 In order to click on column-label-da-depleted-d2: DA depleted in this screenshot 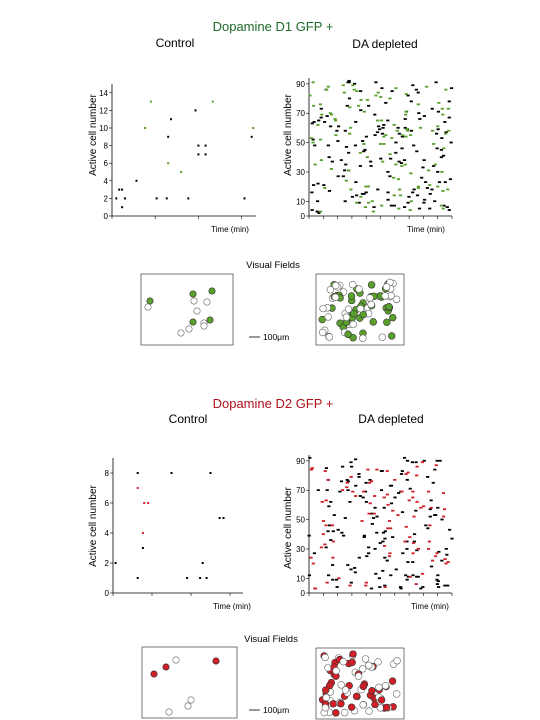, I will do `click(390, 419)`.